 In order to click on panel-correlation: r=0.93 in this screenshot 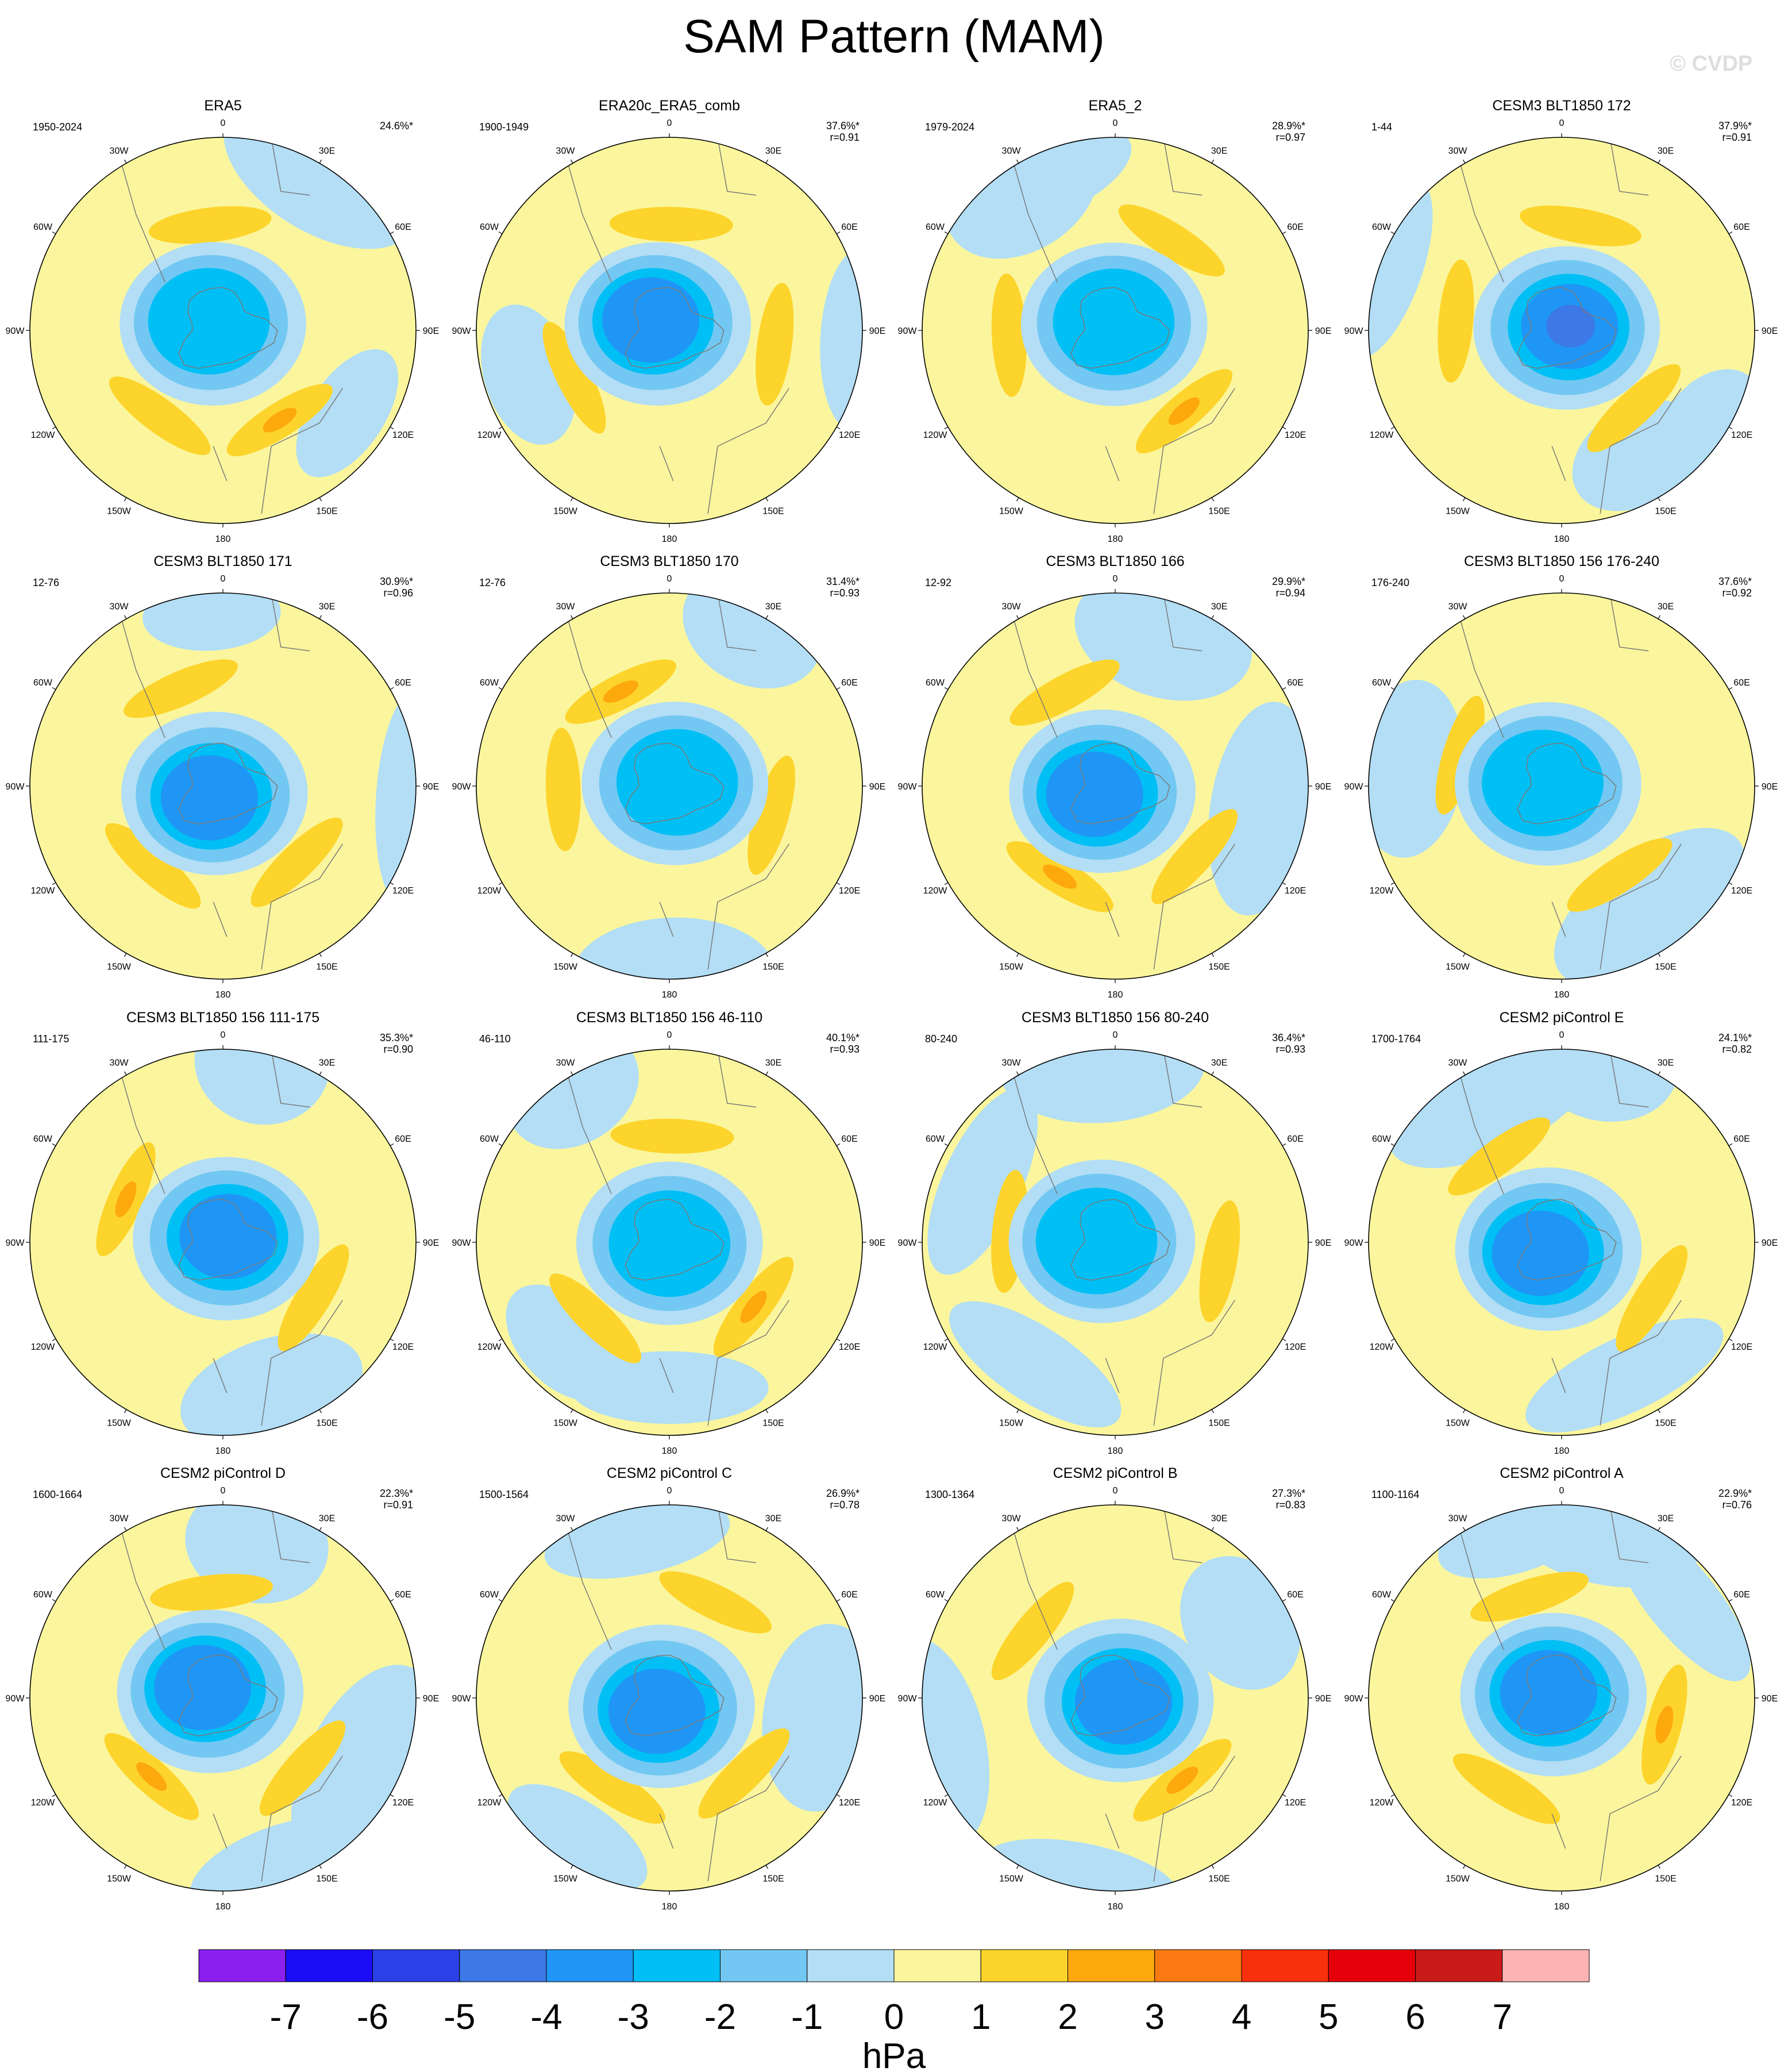, I will do `click(1290, 1049)`.